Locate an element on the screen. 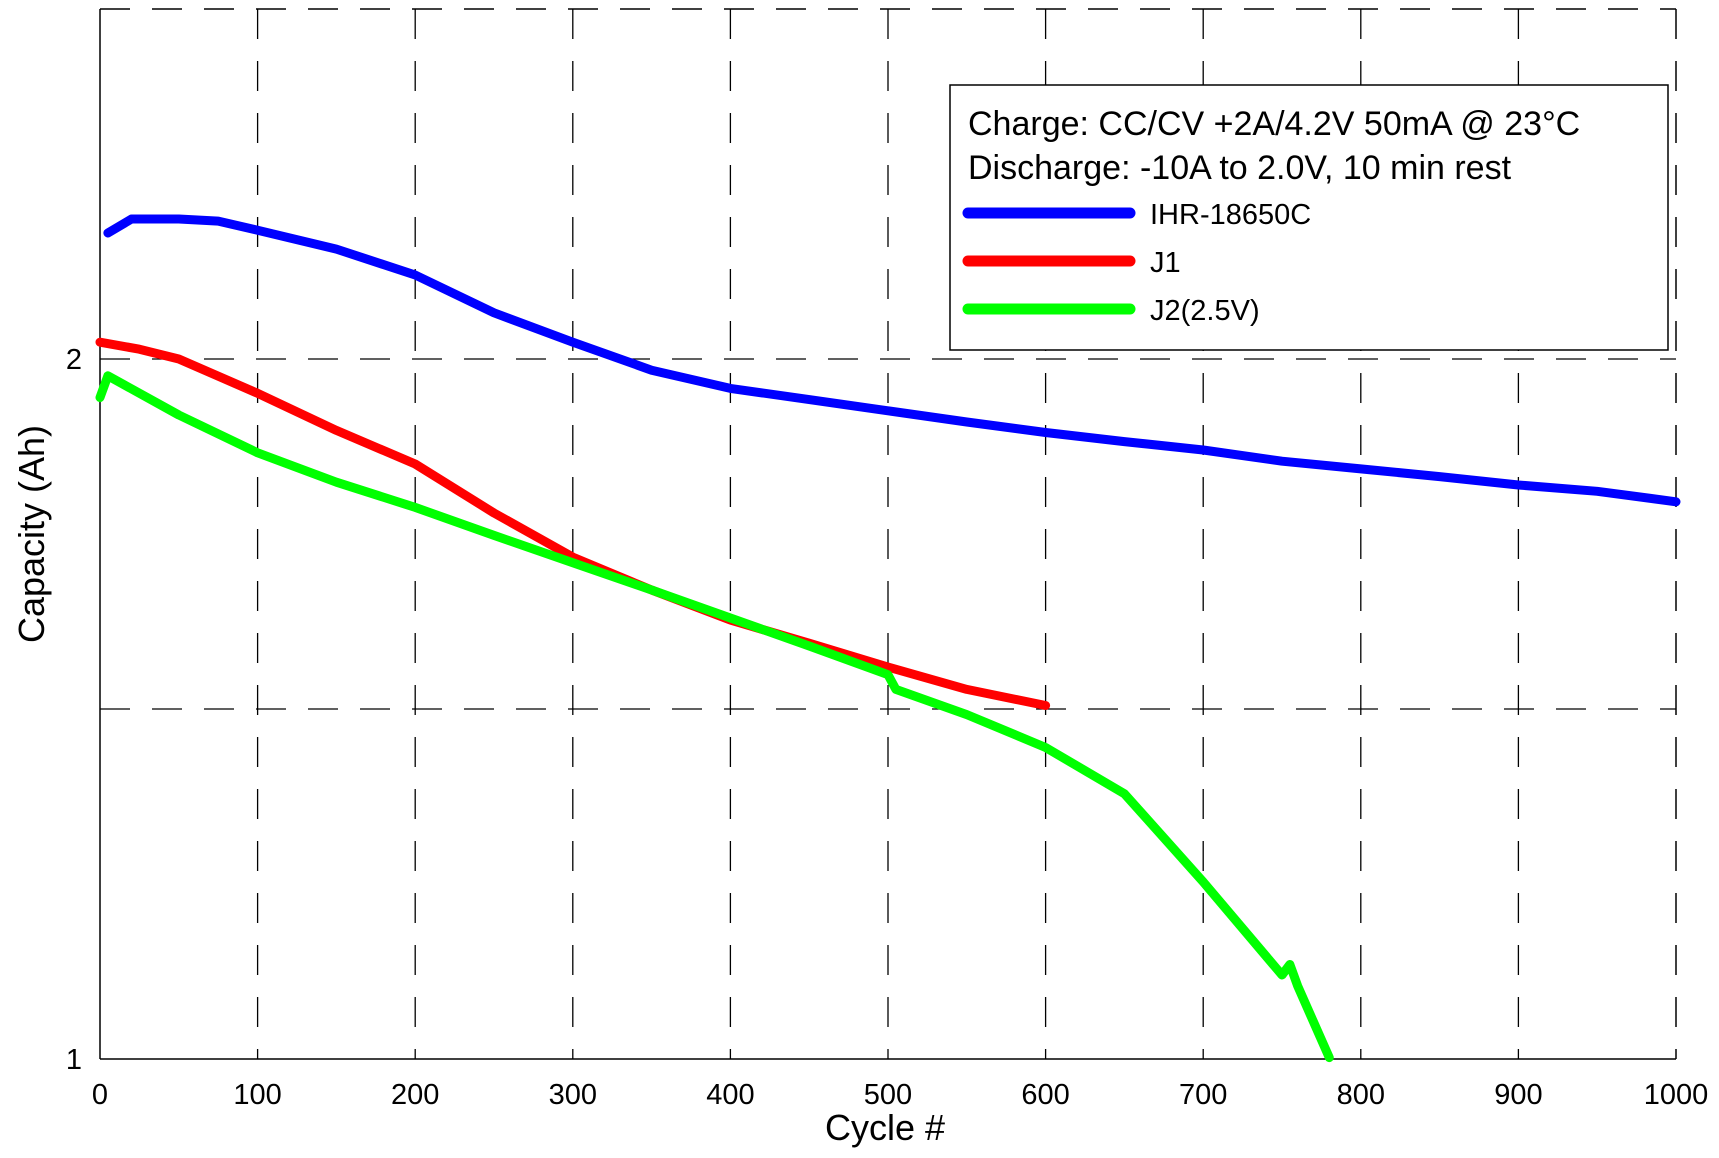 The width and height of the screenshot is (1719, 1158). x-tick-label: 100 is located at coordinates (257, 1095).